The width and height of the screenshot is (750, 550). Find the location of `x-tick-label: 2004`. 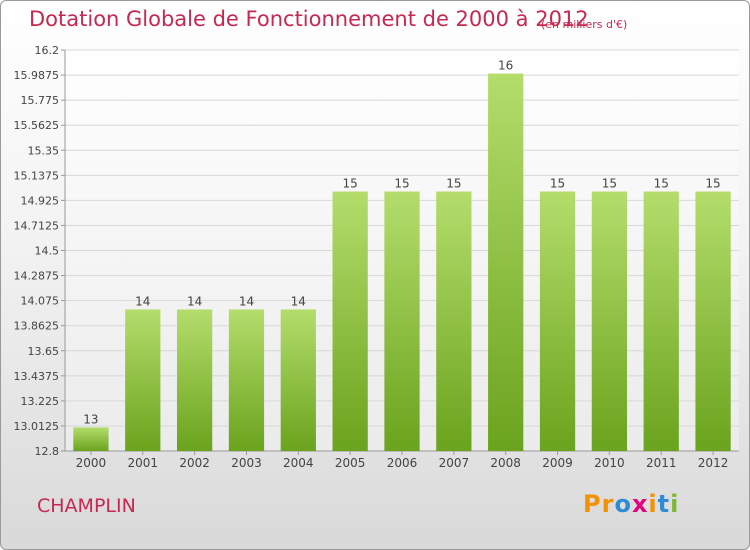

x-tick-label: 2004 is located at coordinates (298, 463).